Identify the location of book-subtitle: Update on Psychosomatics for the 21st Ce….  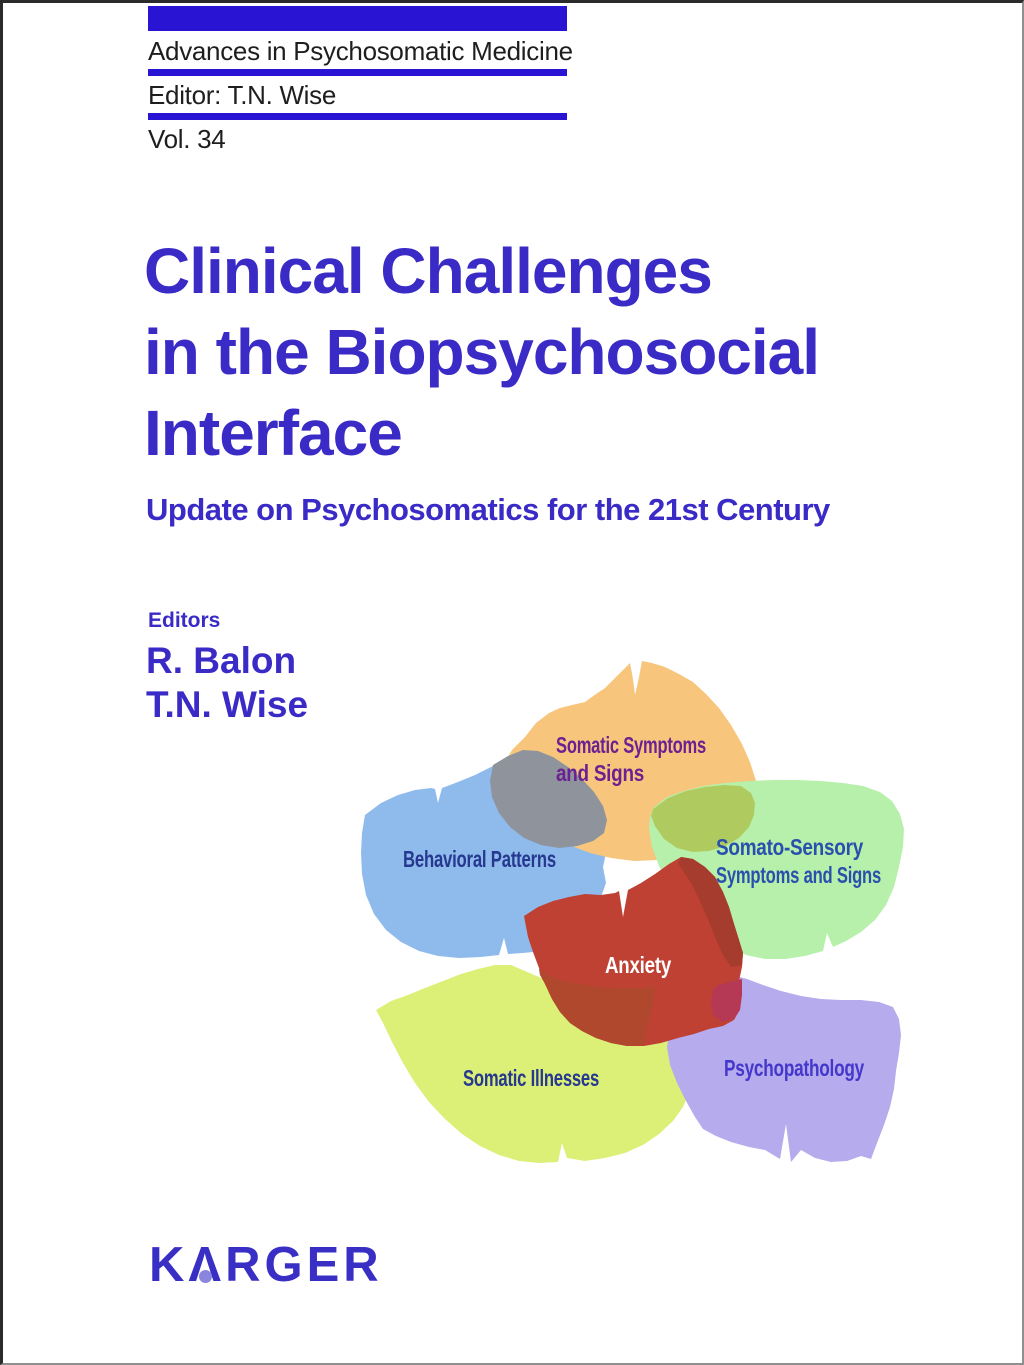
(488, 509).